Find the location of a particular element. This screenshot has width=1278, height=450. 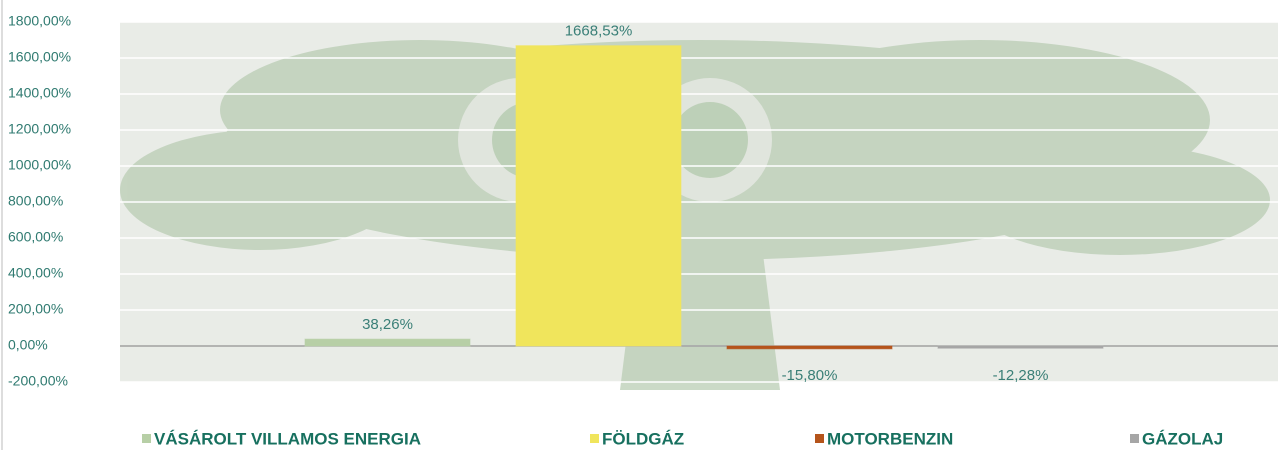

y-tick-label: 800,00% is located at coordinates (35, 201).